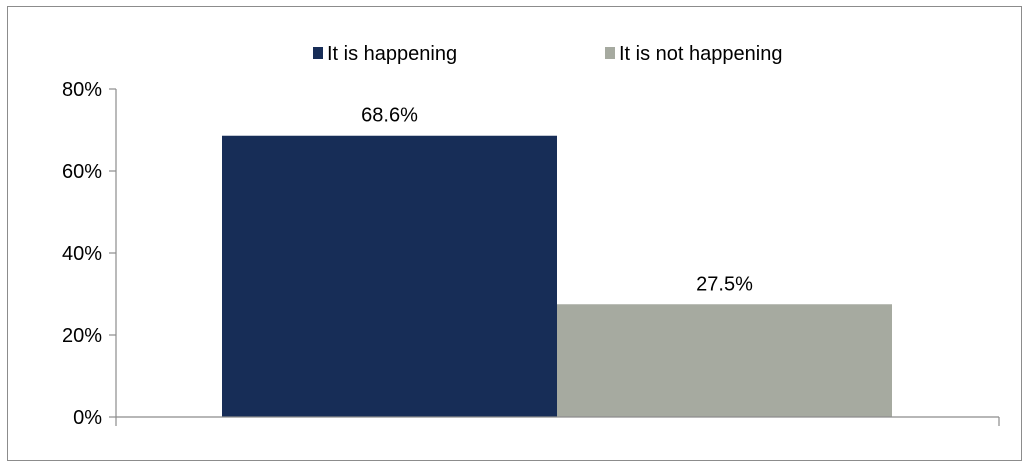 The width and height of the screenshot is (1030, 467). I want to click on y-tick-label-3: 60%, so click(82, 172).